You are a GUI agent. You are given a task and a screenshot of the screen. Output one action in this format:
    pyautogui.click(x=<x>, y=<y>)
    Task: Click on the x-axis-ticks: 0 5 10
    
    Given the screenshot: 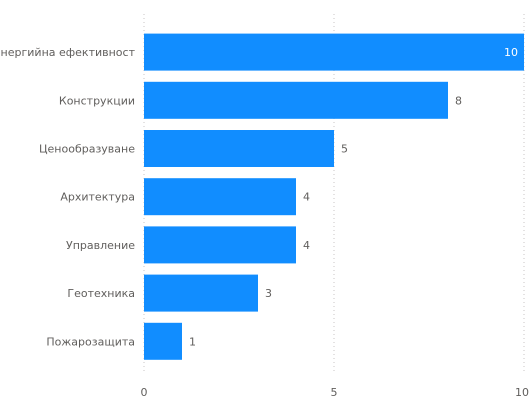 What is the action you would take?
    pyautogui.click(x=335, y=392)
    